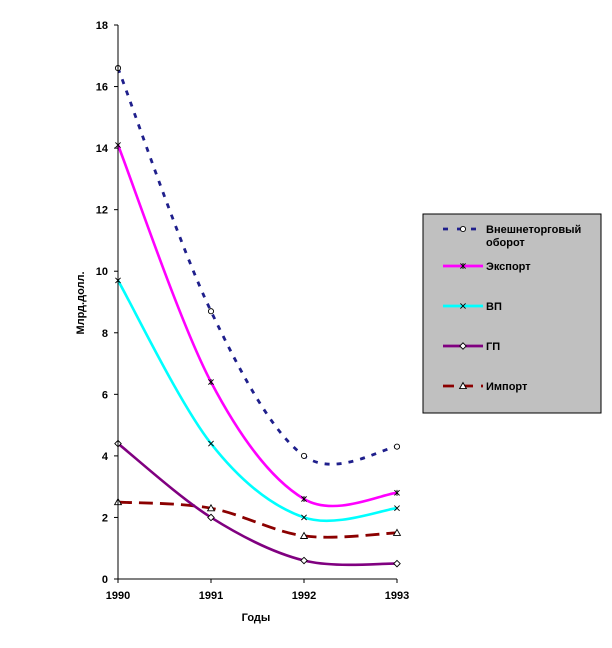 The image size is (612, 648). What do you see at coordinates (507, 387) in the screenshot?
I see `legend-label: Импорт` at bounding box center [507, 387].